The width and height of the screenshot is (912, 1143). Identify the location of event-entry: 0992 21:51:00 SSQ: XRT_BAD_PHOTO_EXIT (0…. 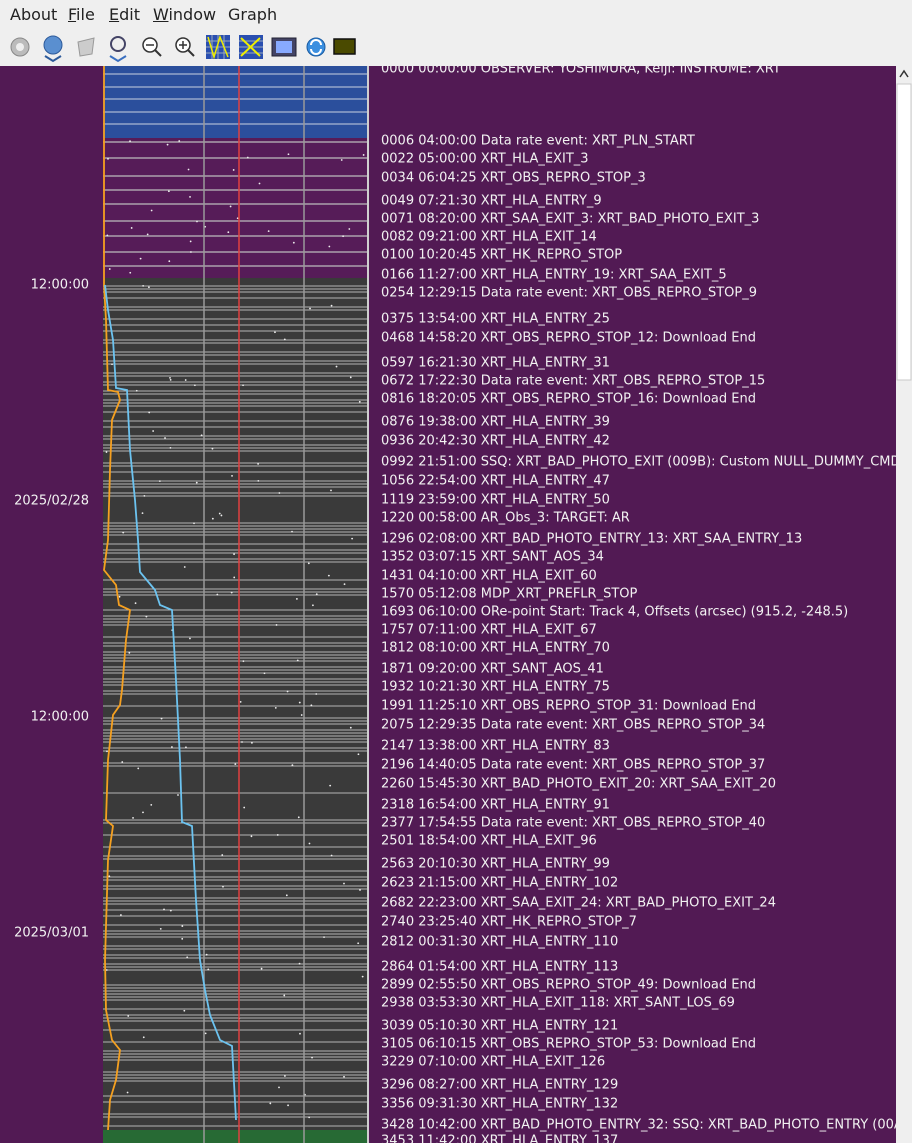
(641, 462).